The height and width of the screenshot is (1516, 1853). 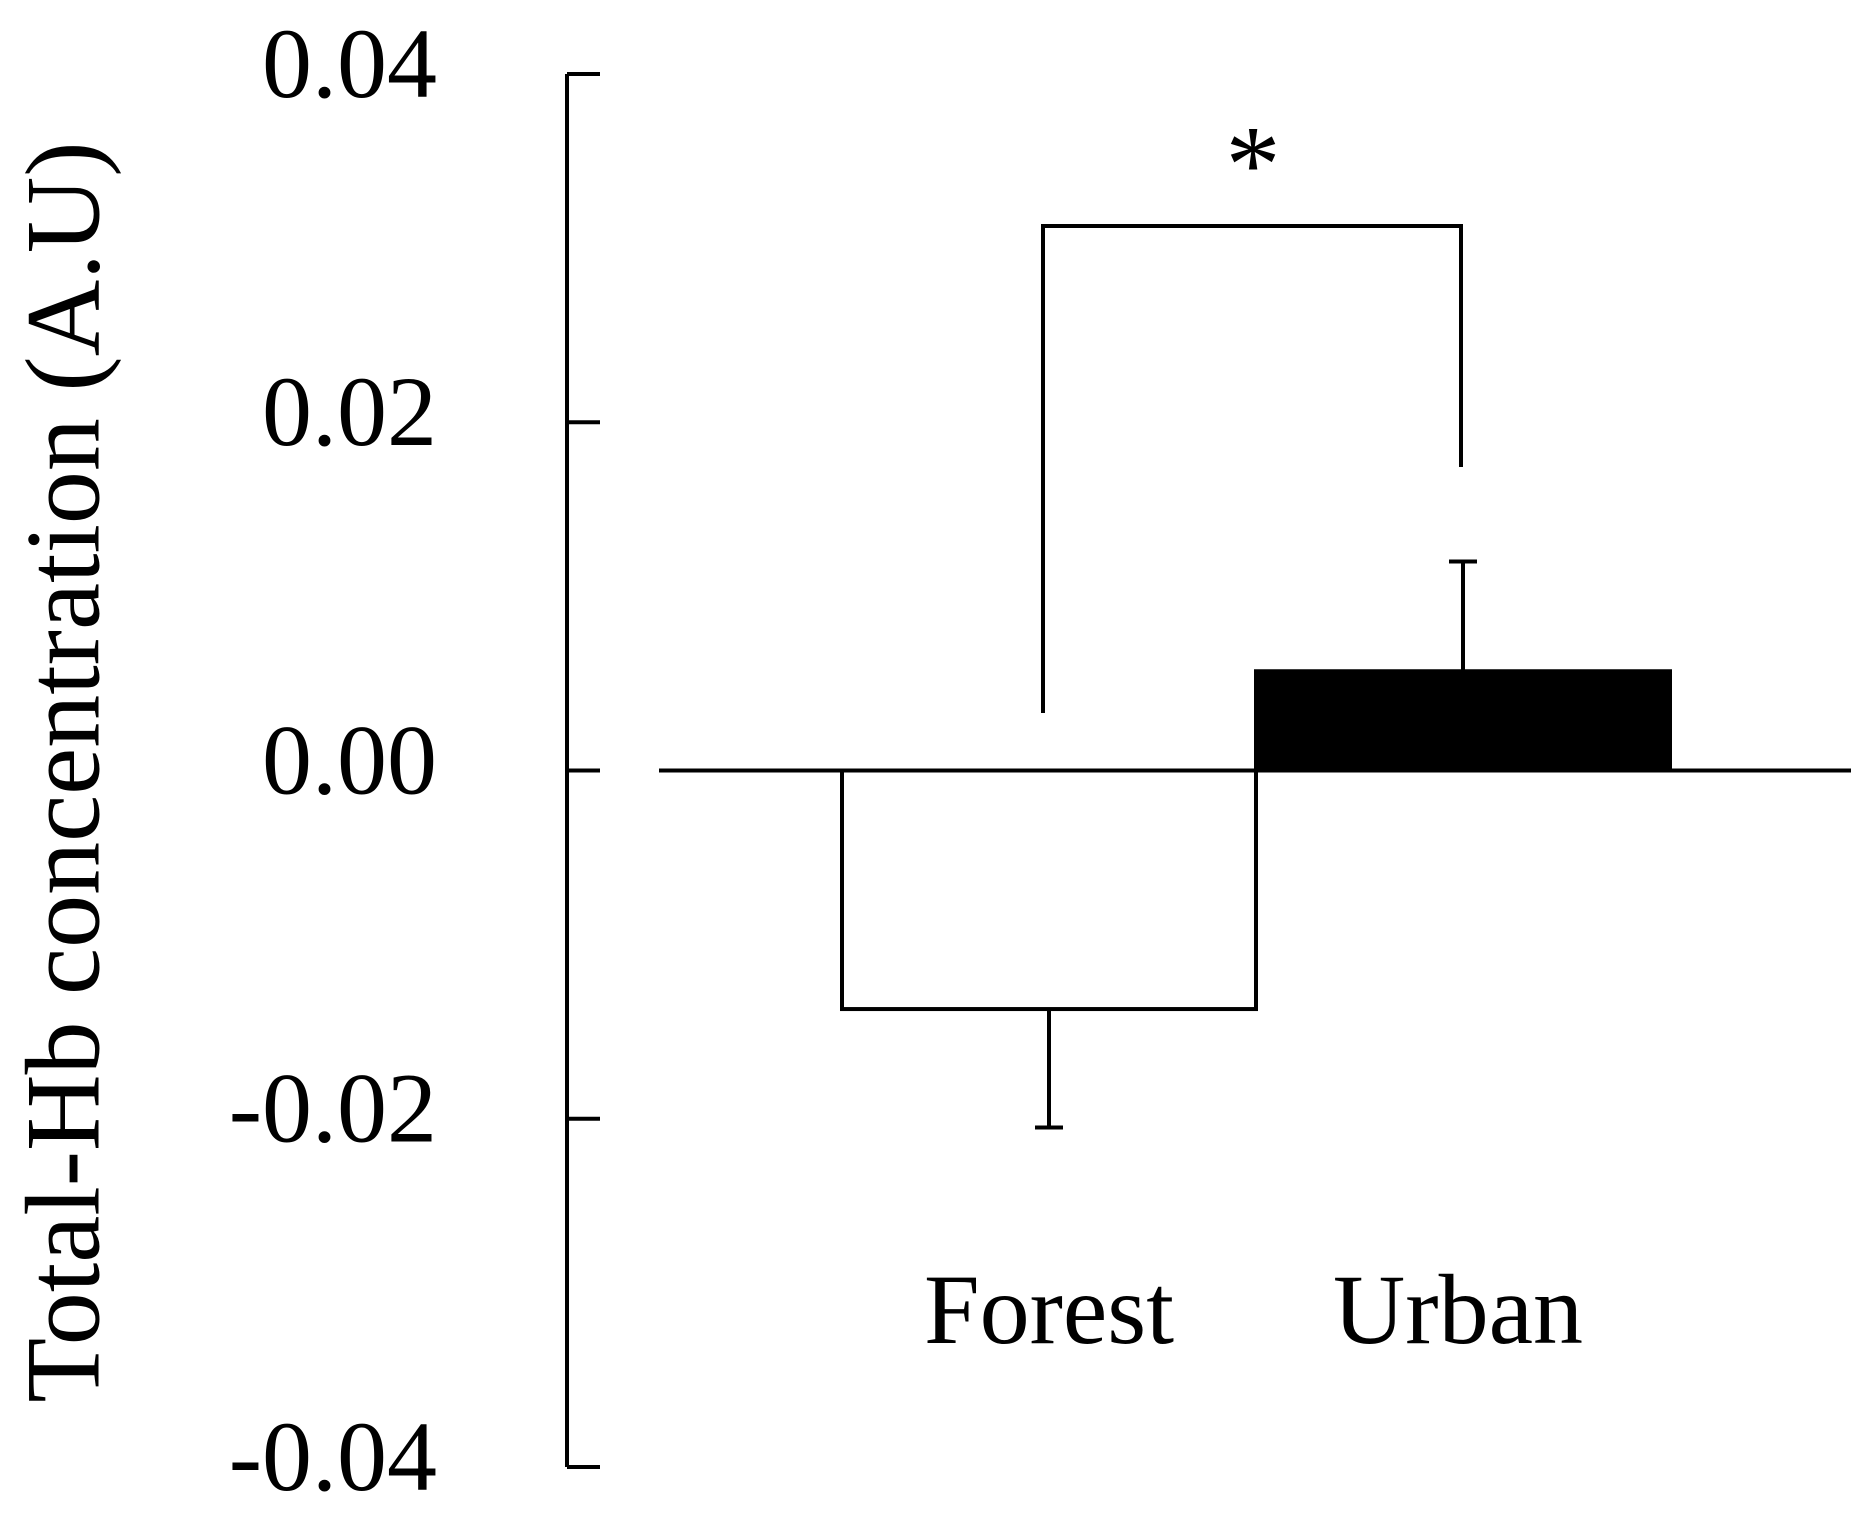 What do you see at coordinates (333, 1108) in the screenshot?
I see `y-tick-label: -0.02` at bounding box center [333, 1108].